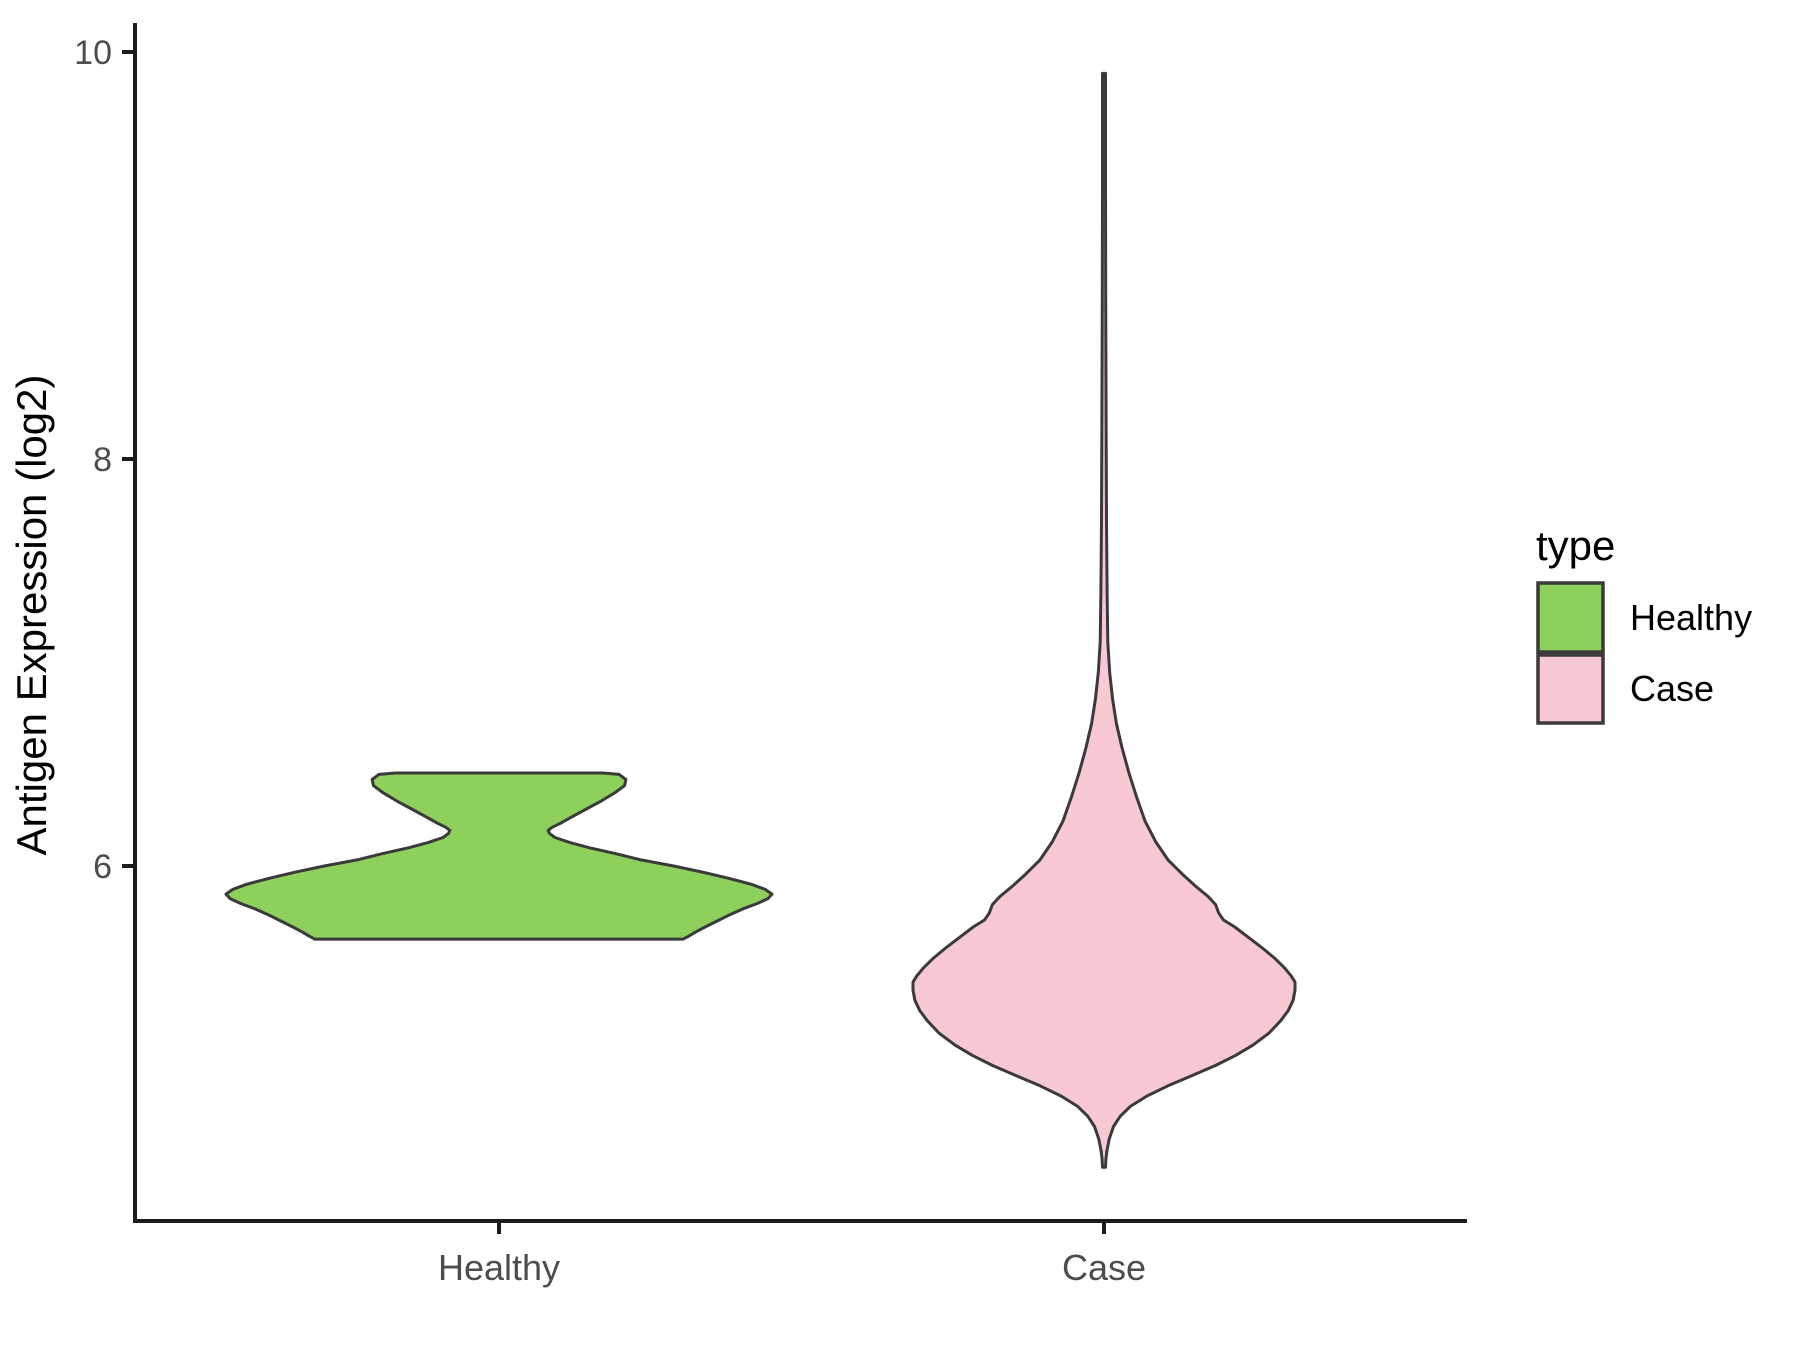 The image size is (1800, 1350). What do you see at coordinates (93, 53) in the screenshot?
I see `y-tick-label-10: 10` at bounding box center [93, 53].